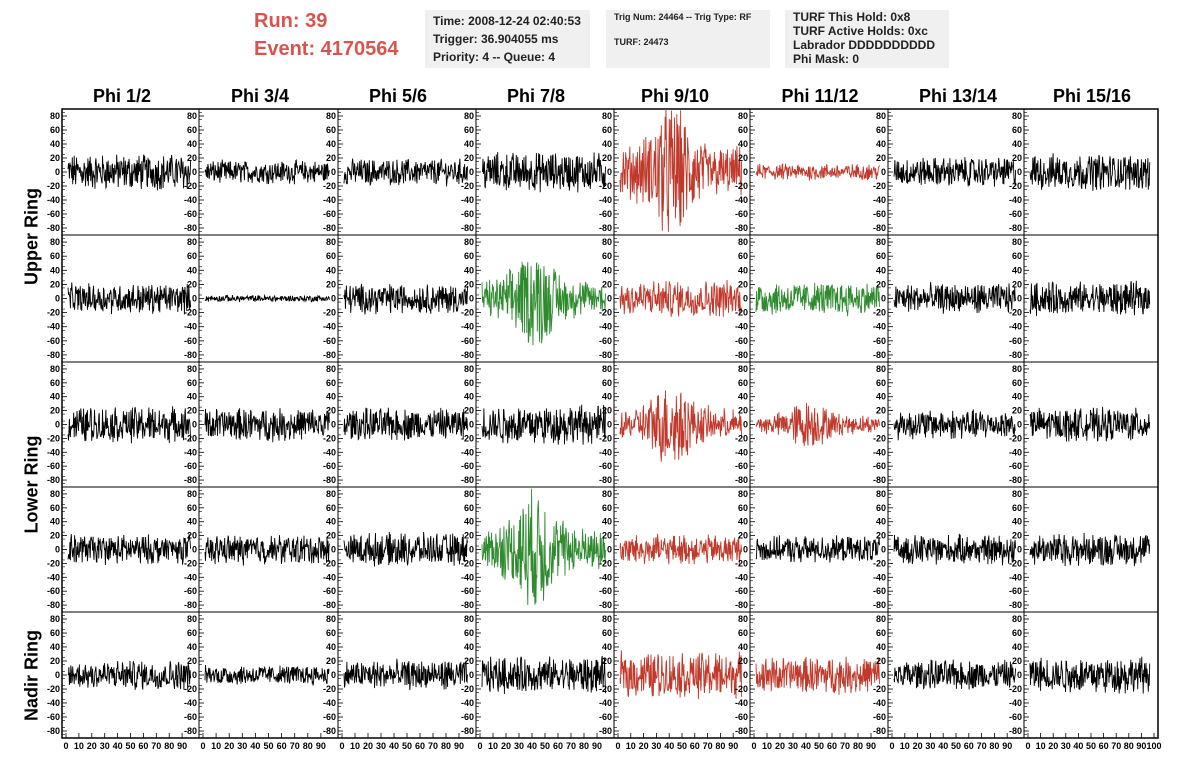  I want to click on x-tick-label: 80, so click(584, 746).